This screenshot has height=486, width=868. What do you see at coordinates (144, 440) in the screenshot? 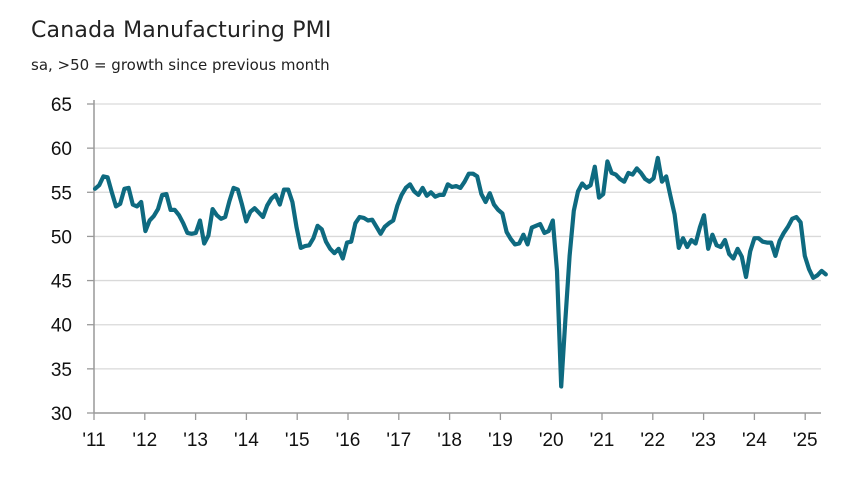
I see `x-tick-label: '12` at bounding box center [144, 440].